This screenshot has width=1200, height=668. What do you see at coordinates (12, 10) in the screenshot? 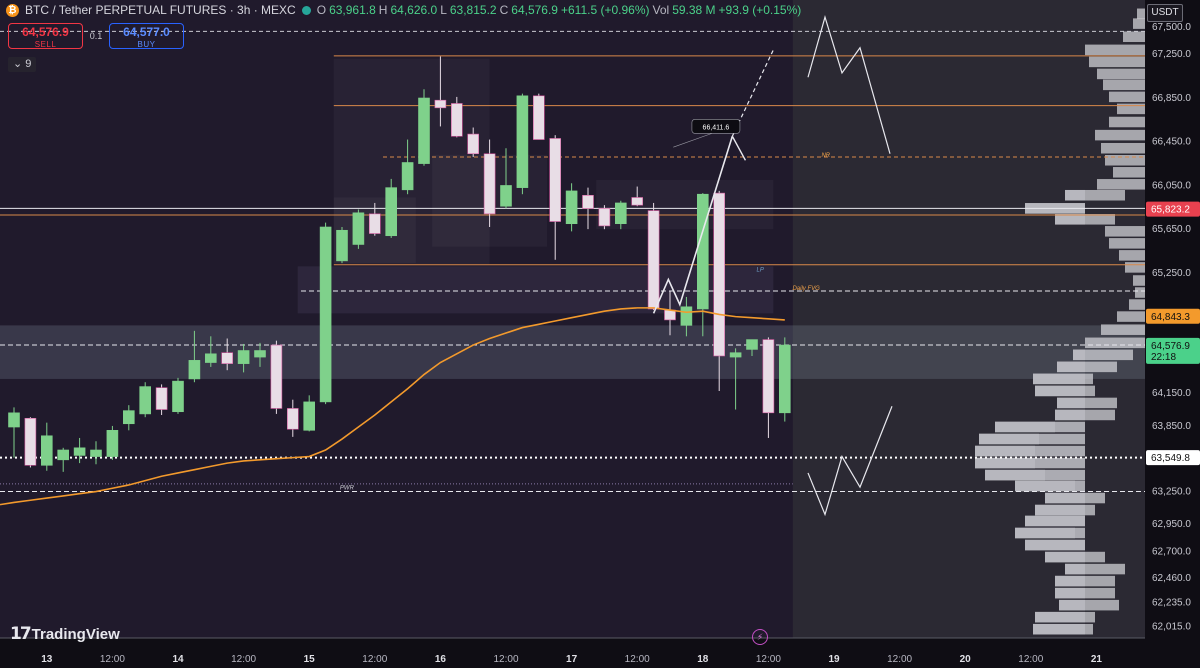
I see `bitcoin-icon: ₿` at bounding box center [12, 10].